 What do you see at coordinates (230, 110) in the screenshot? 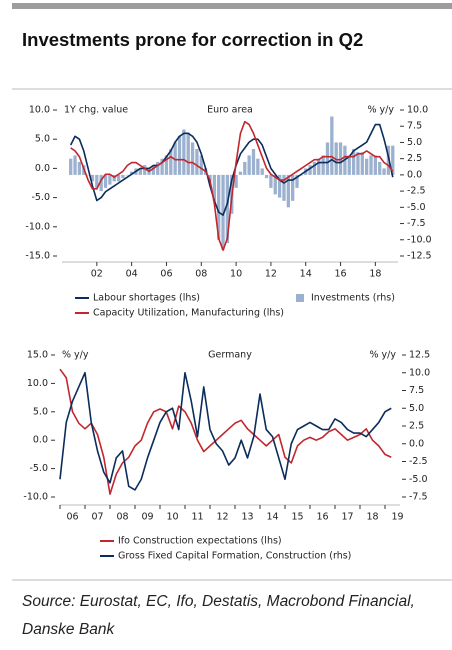
I see `chart-title: Euro area` at bounding box center [230, 110].